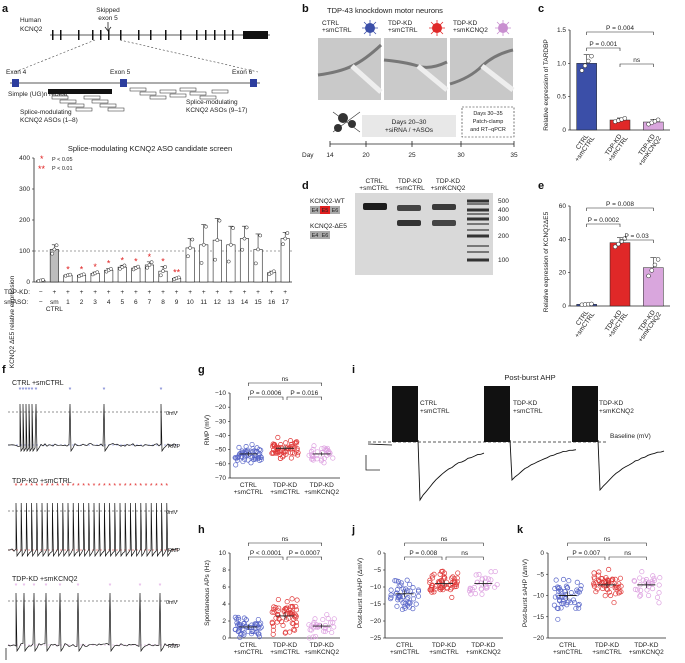 The height and width of the screenshot is (663, 685). I want to click on smaso-label: 13, so click(231, 302).